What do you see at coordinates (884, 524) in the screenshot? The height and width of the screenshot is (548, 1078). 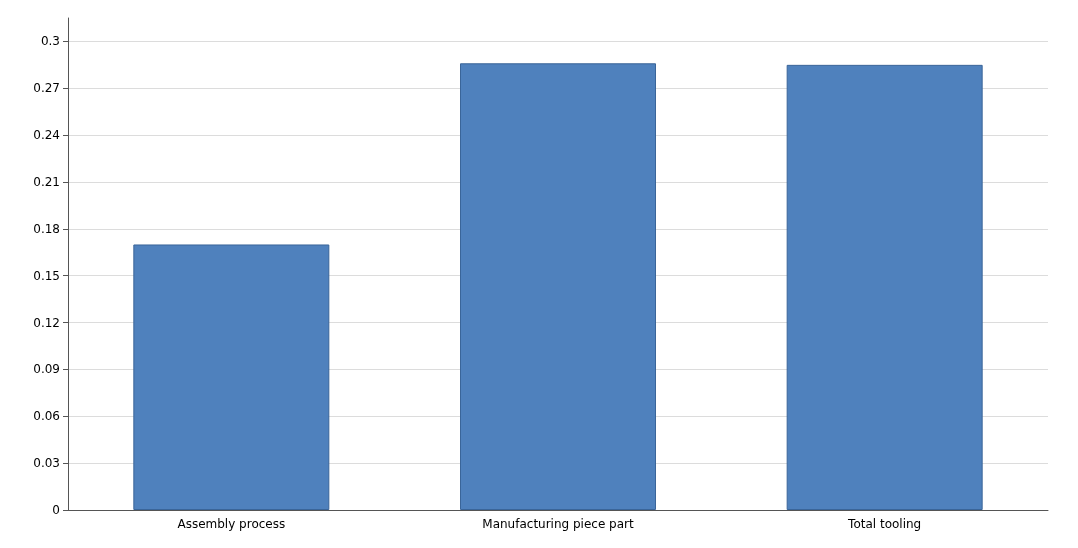 I see `x-tick-label: Total tooling` at bounding box center [884, 524].